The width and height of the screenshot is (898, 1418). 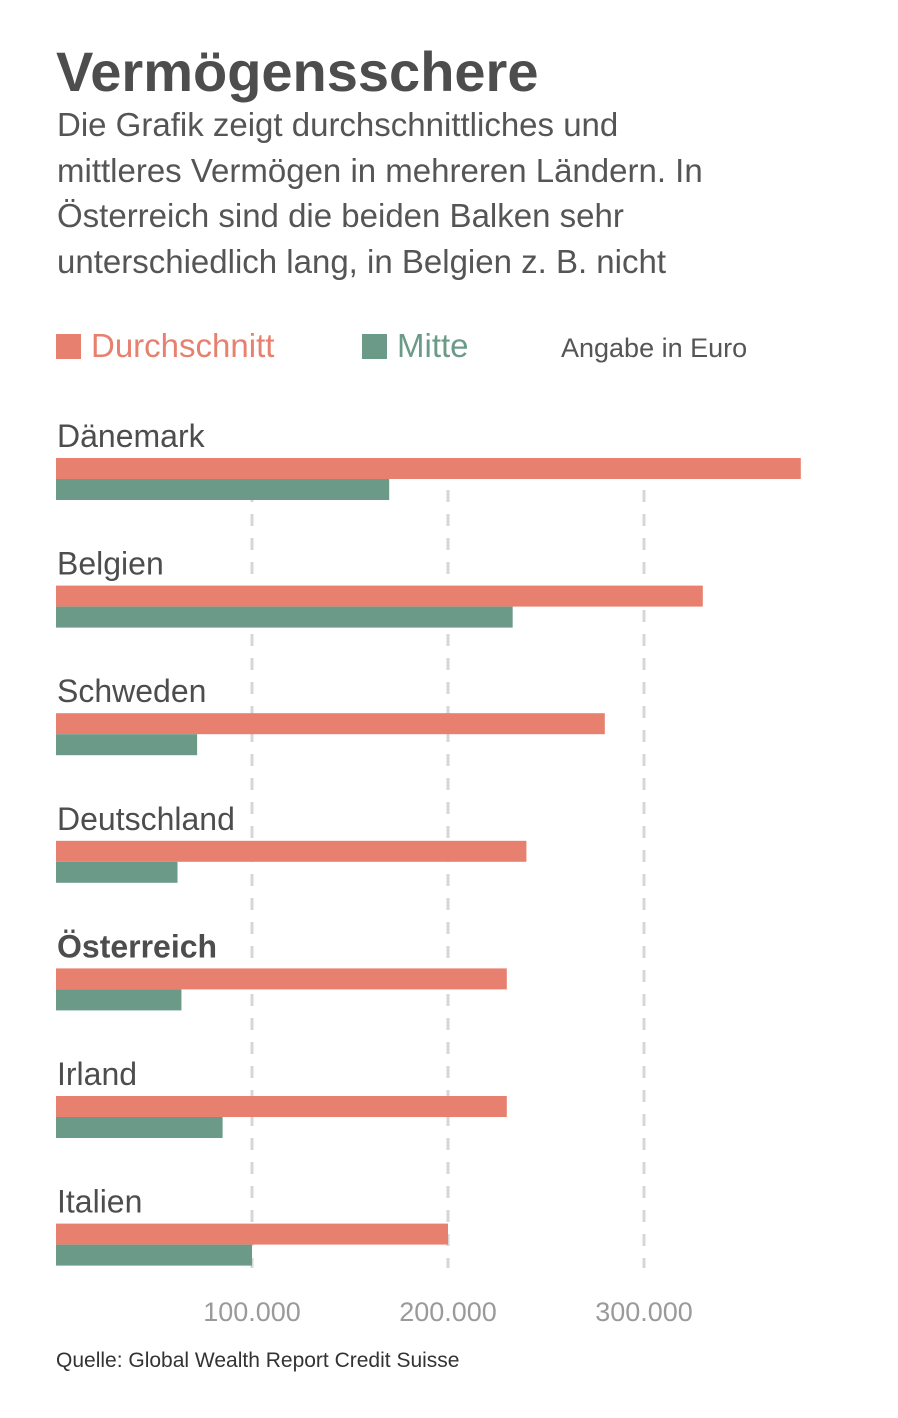 I want to click on x-tick-label: 200.000, so click(x=448, y=1312).